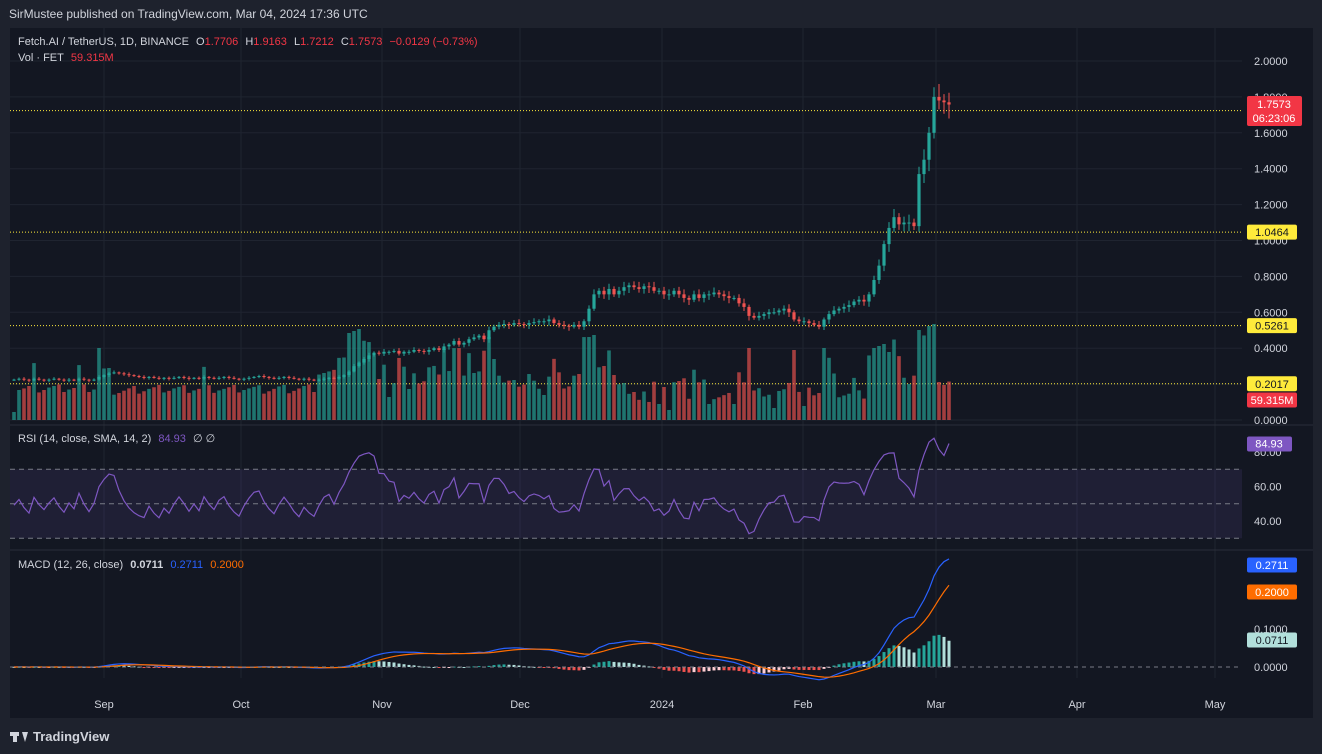 The image size is (1322, 754). Describe the element at coordinates (344, 42) in the screenshot. I see `close-label: C` at that location.